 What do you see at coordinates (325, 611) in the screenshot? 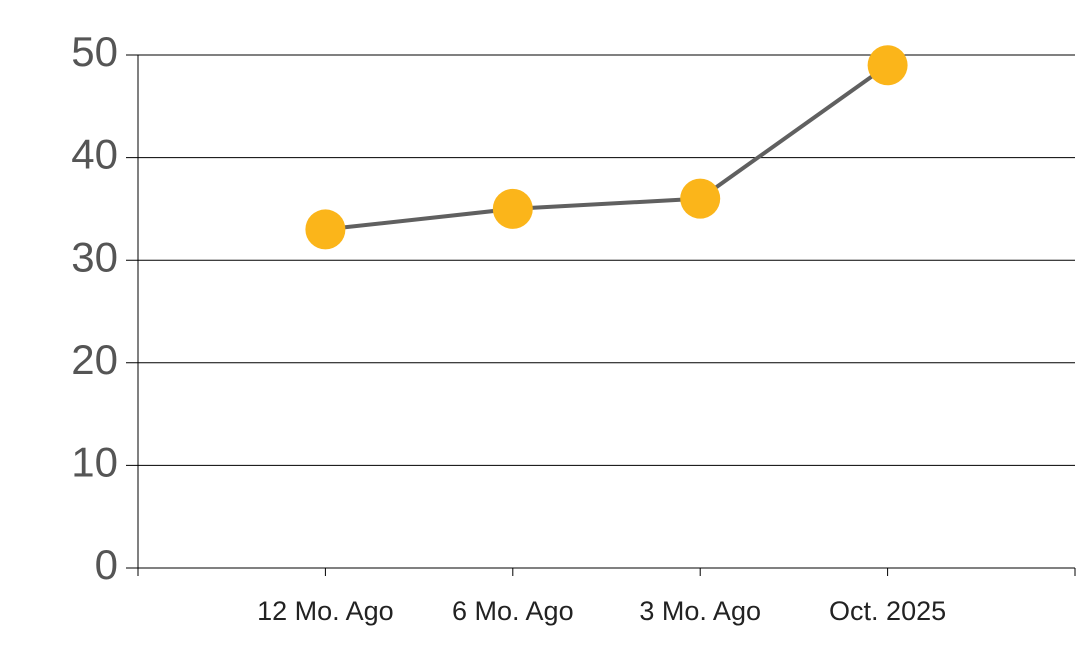
I see `x-tick-label: 12 Mo. Ago` at bounding box center [325, 611].